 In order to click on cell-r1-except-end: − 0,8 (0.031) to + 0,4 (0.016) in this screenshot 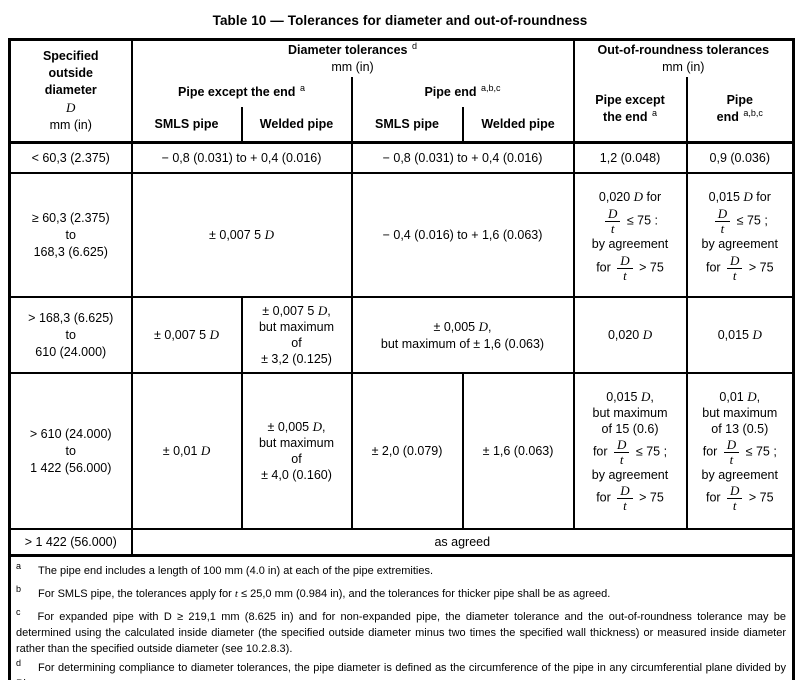, I will do `click(241, 157)`.